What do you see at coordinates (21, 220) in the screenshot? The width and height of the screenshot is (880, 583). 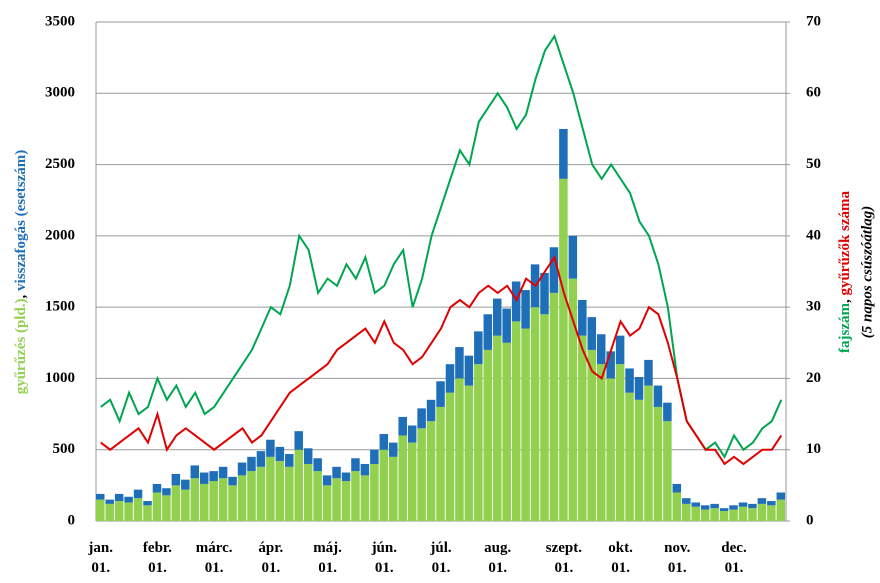 I see `y-axis-title-part: visszafogás (esetszám)` at bounding box center [21, 220].